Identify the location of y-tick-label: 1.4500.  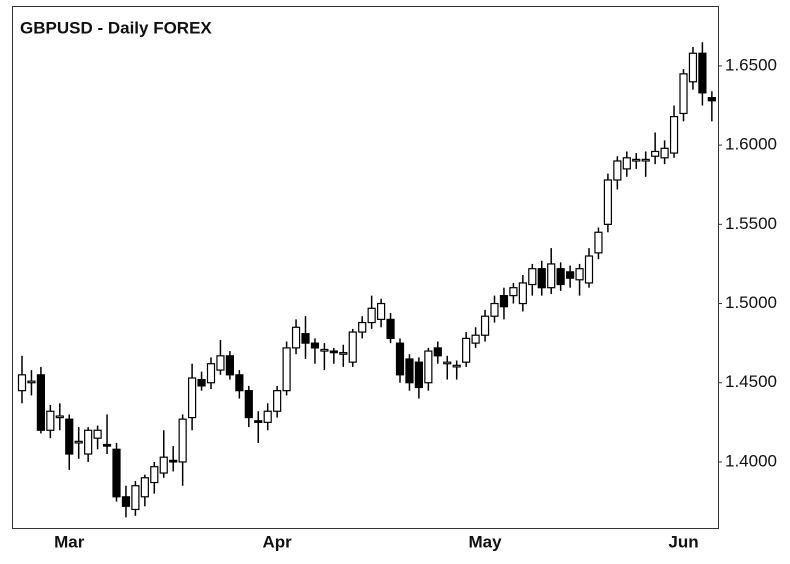
(751, 381).